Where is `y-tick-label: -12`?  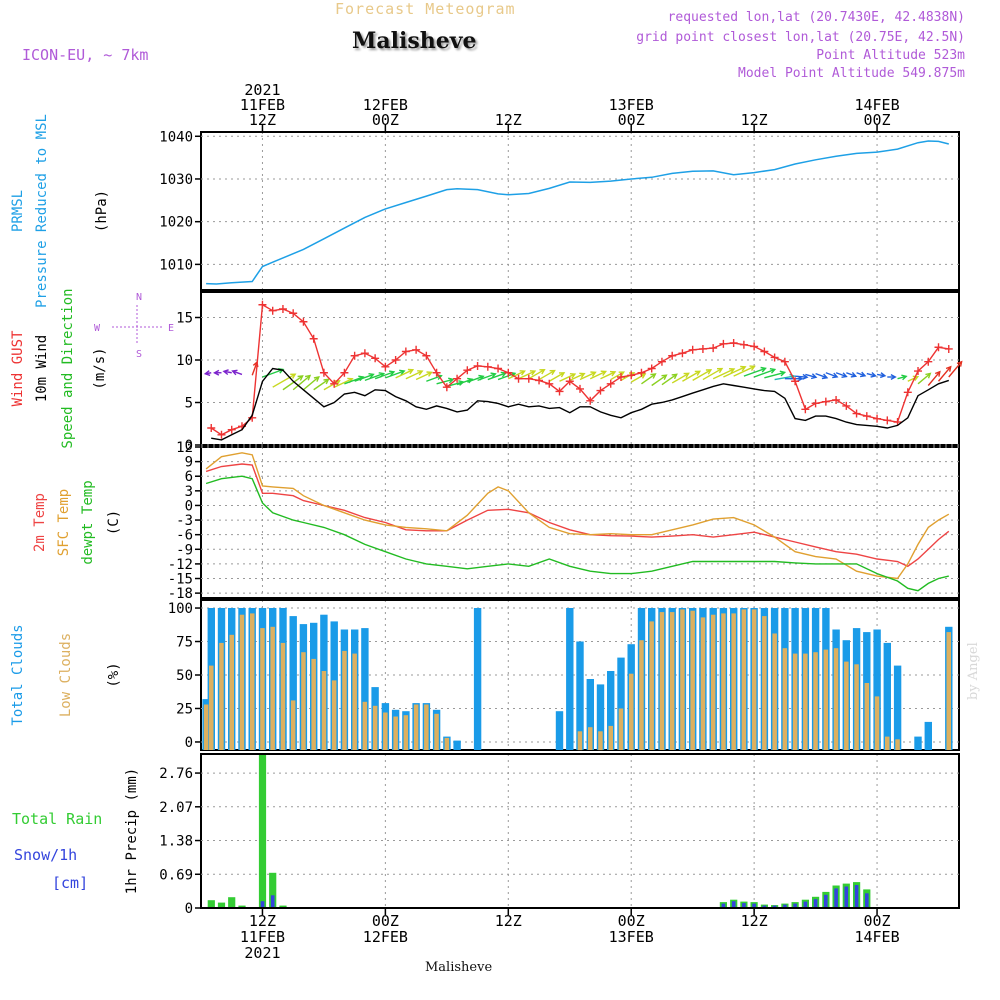 y-tick-label: -12 is located at coordinates (180, 565).